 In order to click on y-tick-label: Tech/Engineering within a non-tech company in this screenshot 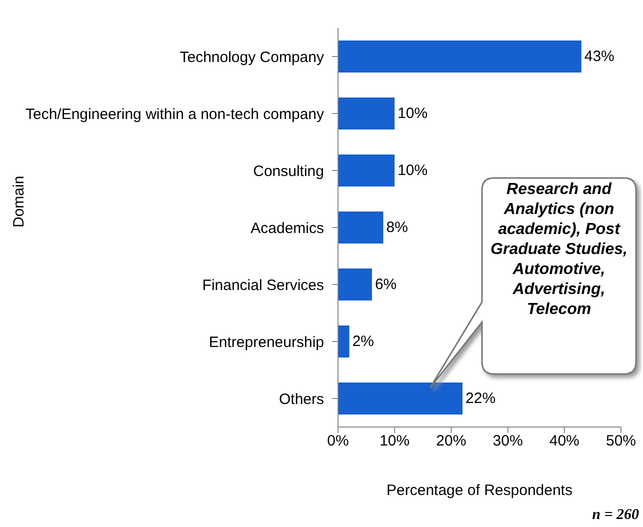, I will do `click(174, 114)`.